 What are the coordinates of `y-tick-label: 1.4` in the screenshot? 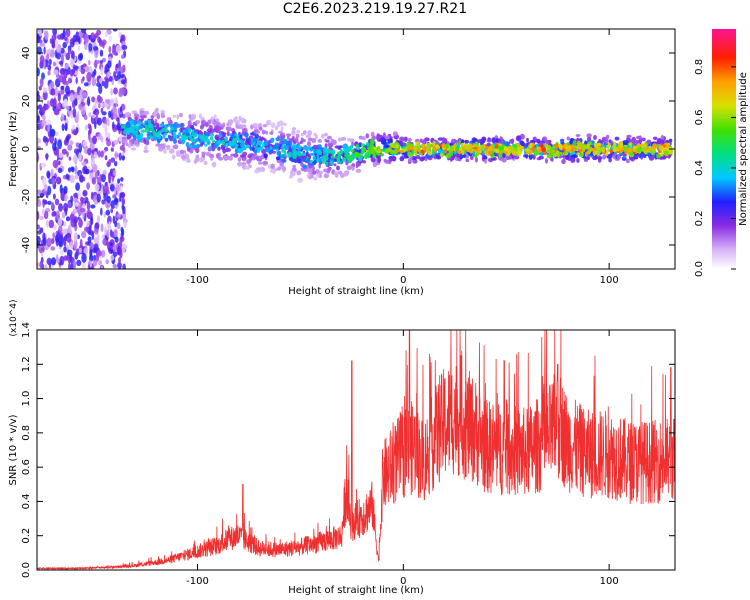 It's located at (26, 330).